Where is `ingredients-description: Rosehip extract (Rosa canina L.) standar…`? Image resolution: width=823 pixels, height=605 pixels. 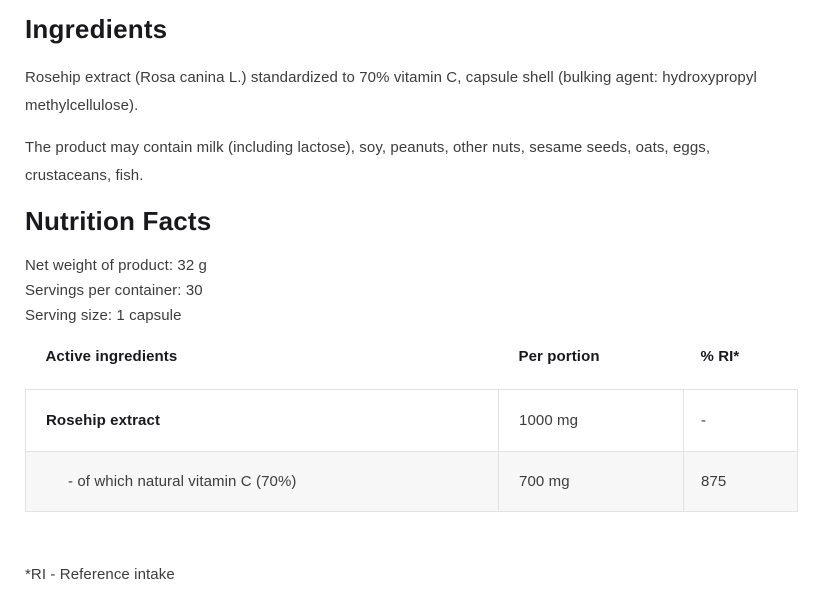 ingredients-description: Rosehip extract (Rosa canina L.) standar… is located at coordinates (391, 91).